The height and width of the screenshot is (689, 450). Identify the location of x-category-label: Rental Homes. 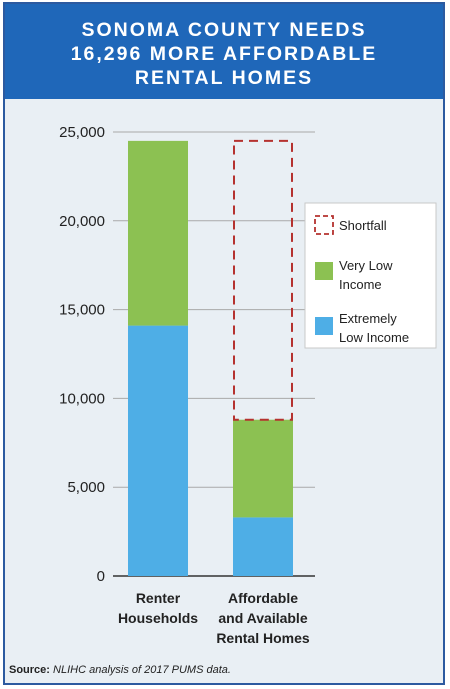
(263, 638).